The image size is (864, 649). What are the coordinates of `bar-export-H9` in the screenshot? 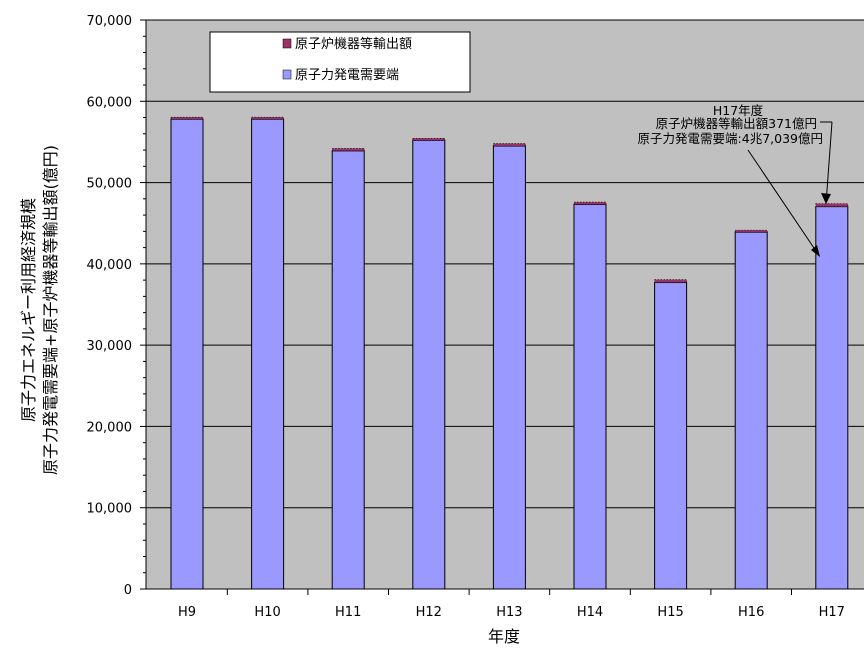 It's located at (187, 118).